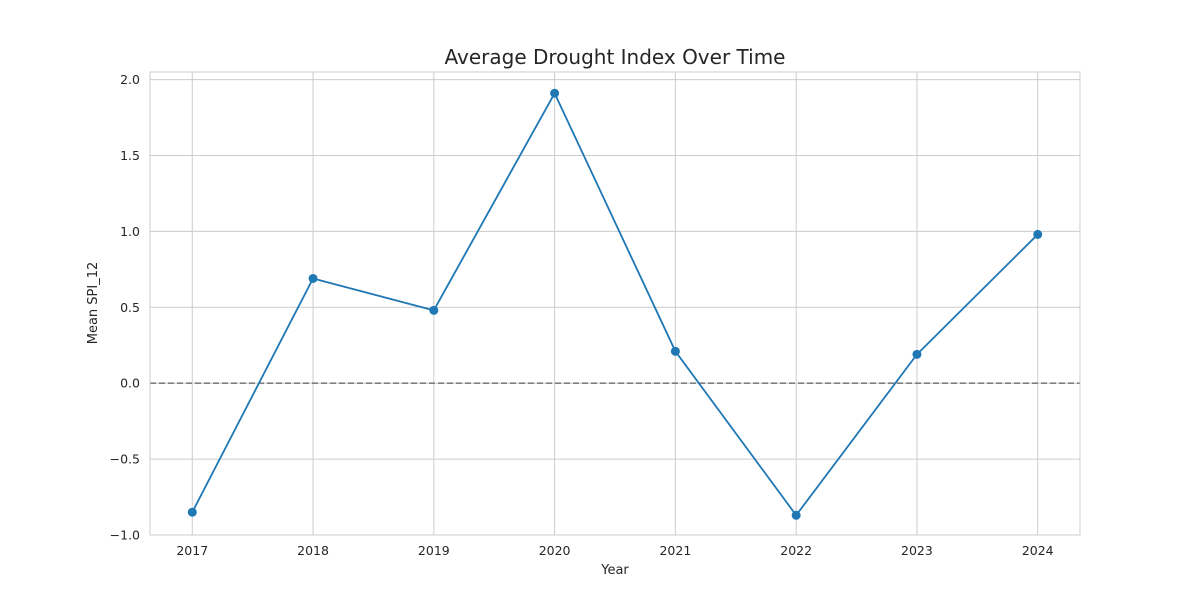  Describe the element at coordinates (614, 570) in the screenshot. I see `x-axis-label: Year` at that location.